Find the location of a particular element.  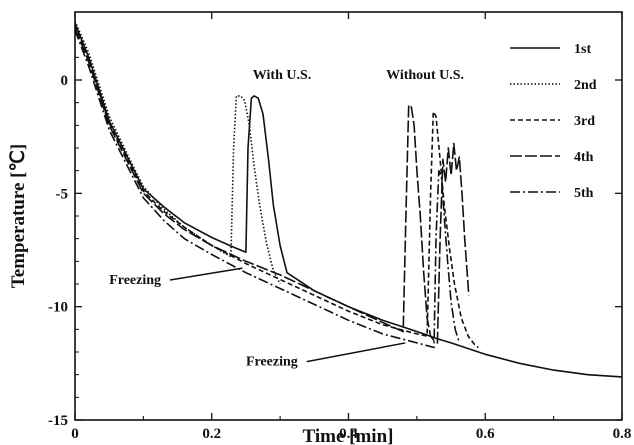

legend-label: 3rd is located at coordinates (584, 121).